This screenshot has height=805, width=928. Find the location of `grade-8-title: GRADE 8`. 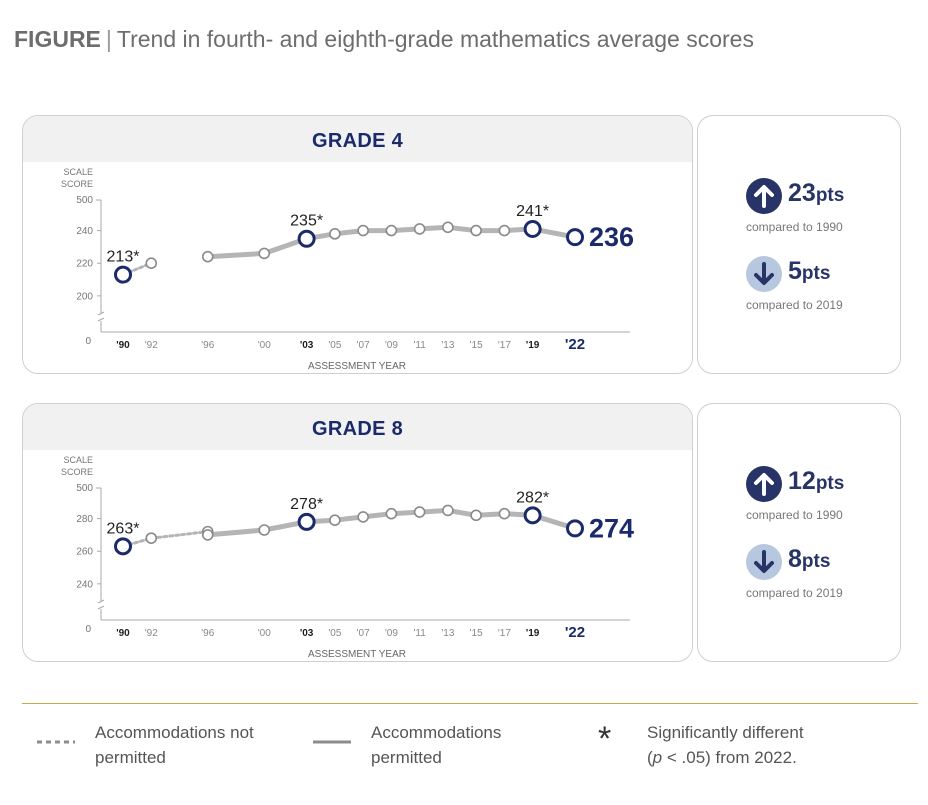

grade-8-title: GRADE 8 is located at coordinates (357, 429).